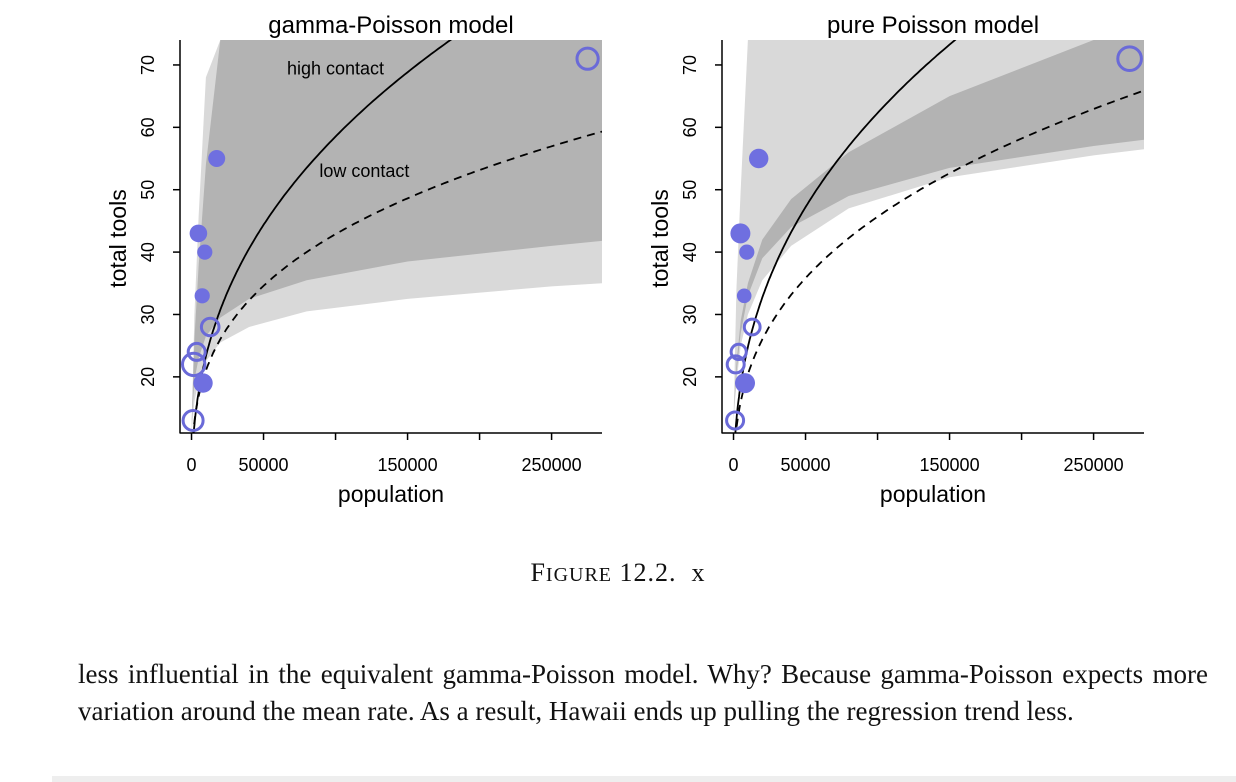  Describe the element at coordinates (648, 572) in the screenshot. I see `caption-figure-number: 12.2.` at that location.